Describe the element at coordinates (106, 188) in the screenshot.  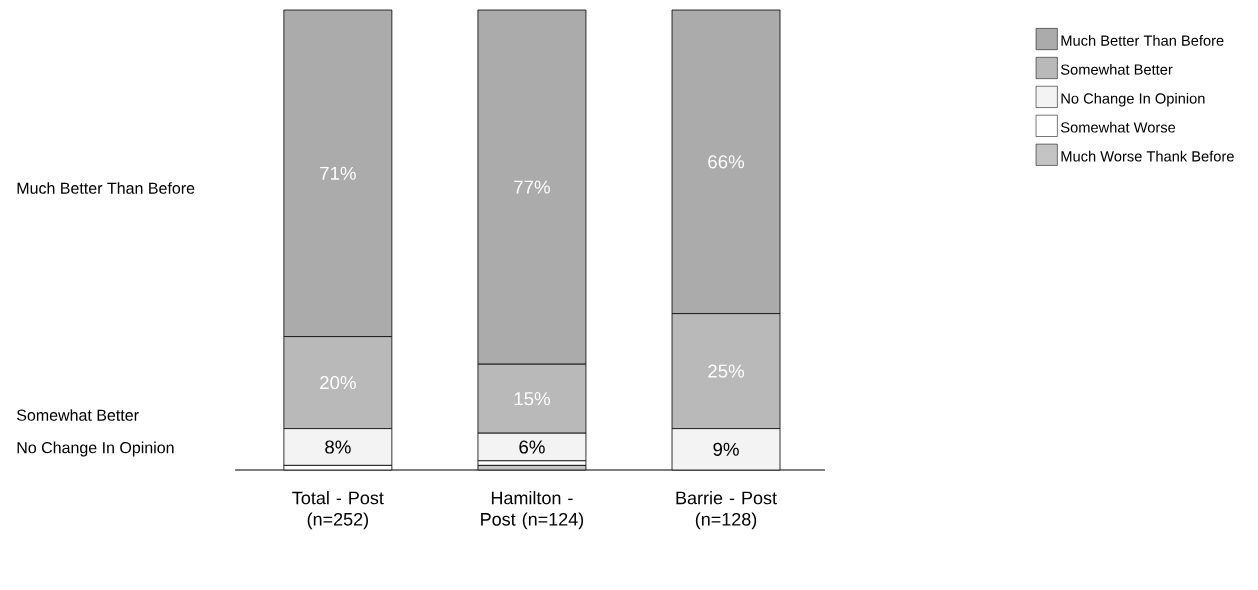
I see `text: Much Better Than Before` at that location.